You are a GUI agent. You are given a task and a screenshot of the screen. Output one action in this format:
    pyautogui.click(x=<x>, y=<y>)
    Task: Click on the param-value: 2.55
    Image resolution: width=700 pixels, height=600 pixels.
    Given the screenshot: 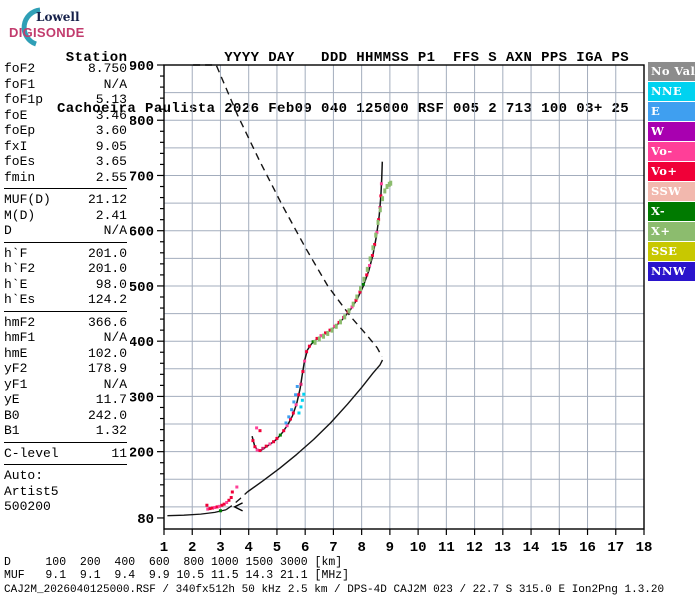 What is the action you would take?
    pyautogui.click(x=111, y=177)
    